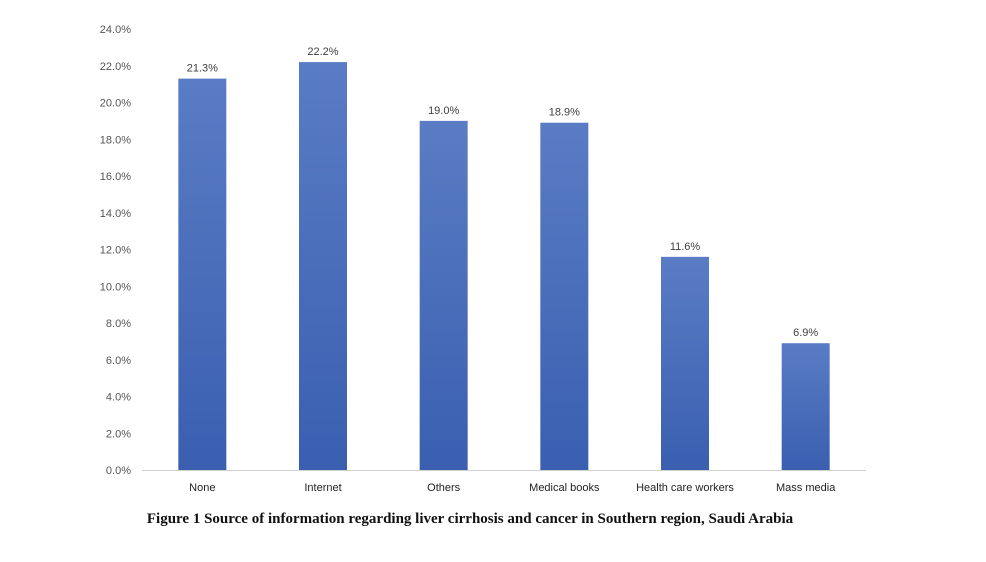  I want to click on category-label: Mass media, so click(806, 488).